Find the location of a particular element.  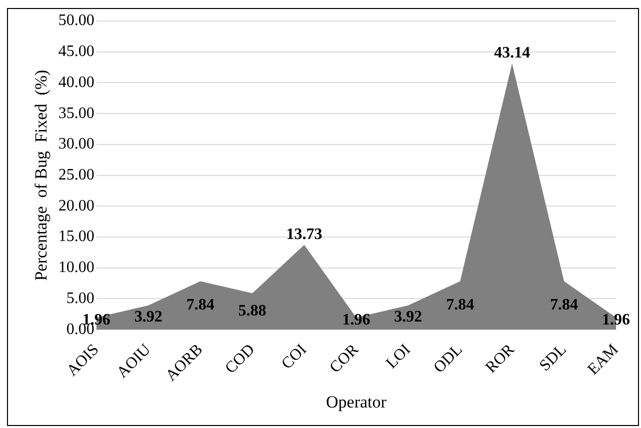

y-tick-label: 50.00 is located at coordinates (76, 21).